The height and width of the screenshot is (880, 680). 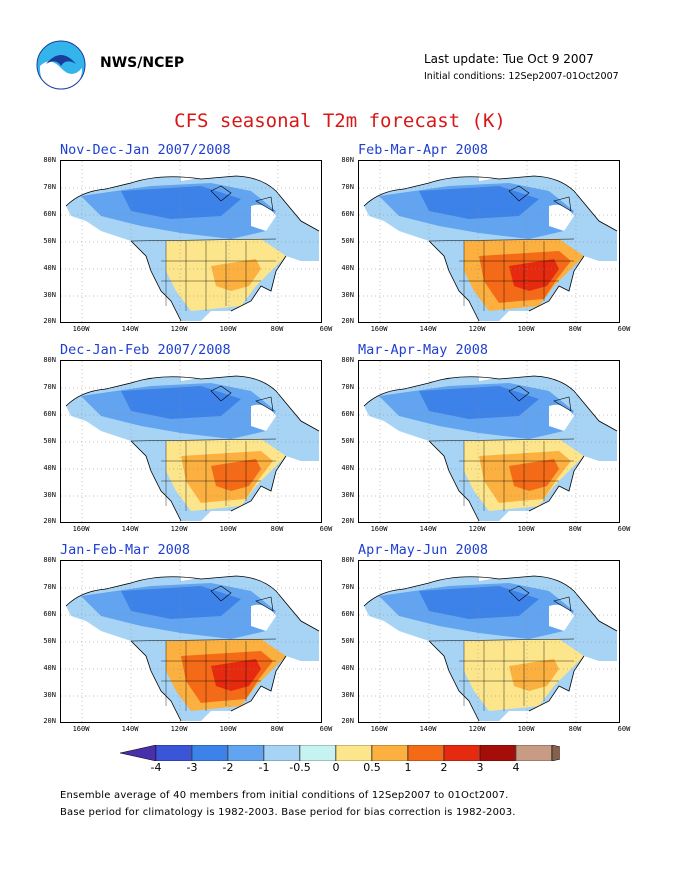 I want to click on noaa-logo, so click(x=61, y=65).